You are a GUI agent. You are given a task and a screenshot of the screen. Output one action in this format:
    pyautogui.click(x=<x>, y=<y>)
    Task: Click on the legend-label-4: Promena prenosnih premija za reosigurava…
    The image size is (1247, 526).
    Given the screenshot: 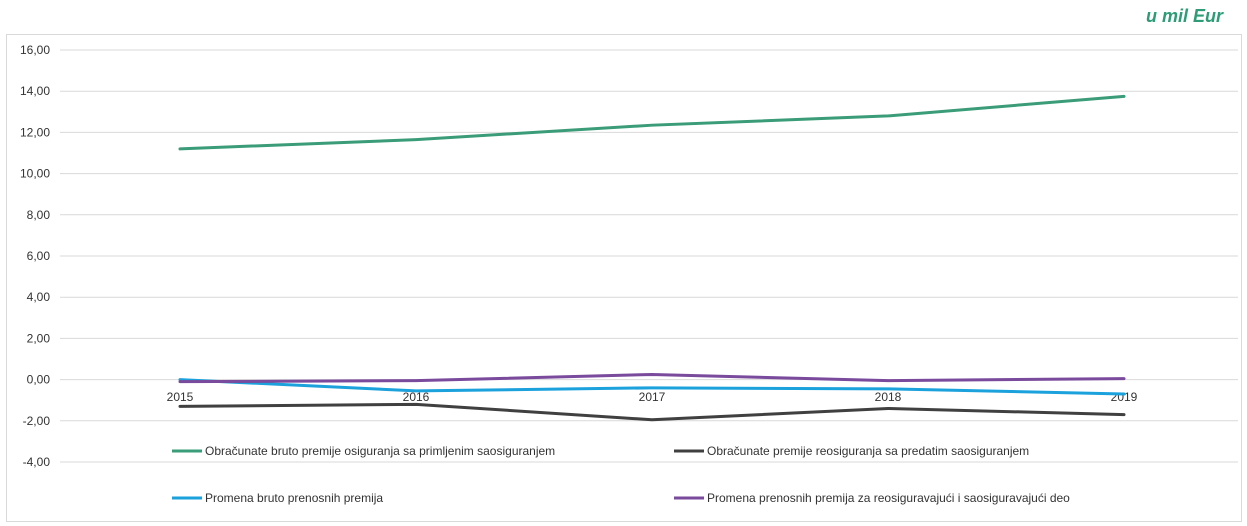 What is the action you would take?
    pyautogui.click(x=888, y=498)
    